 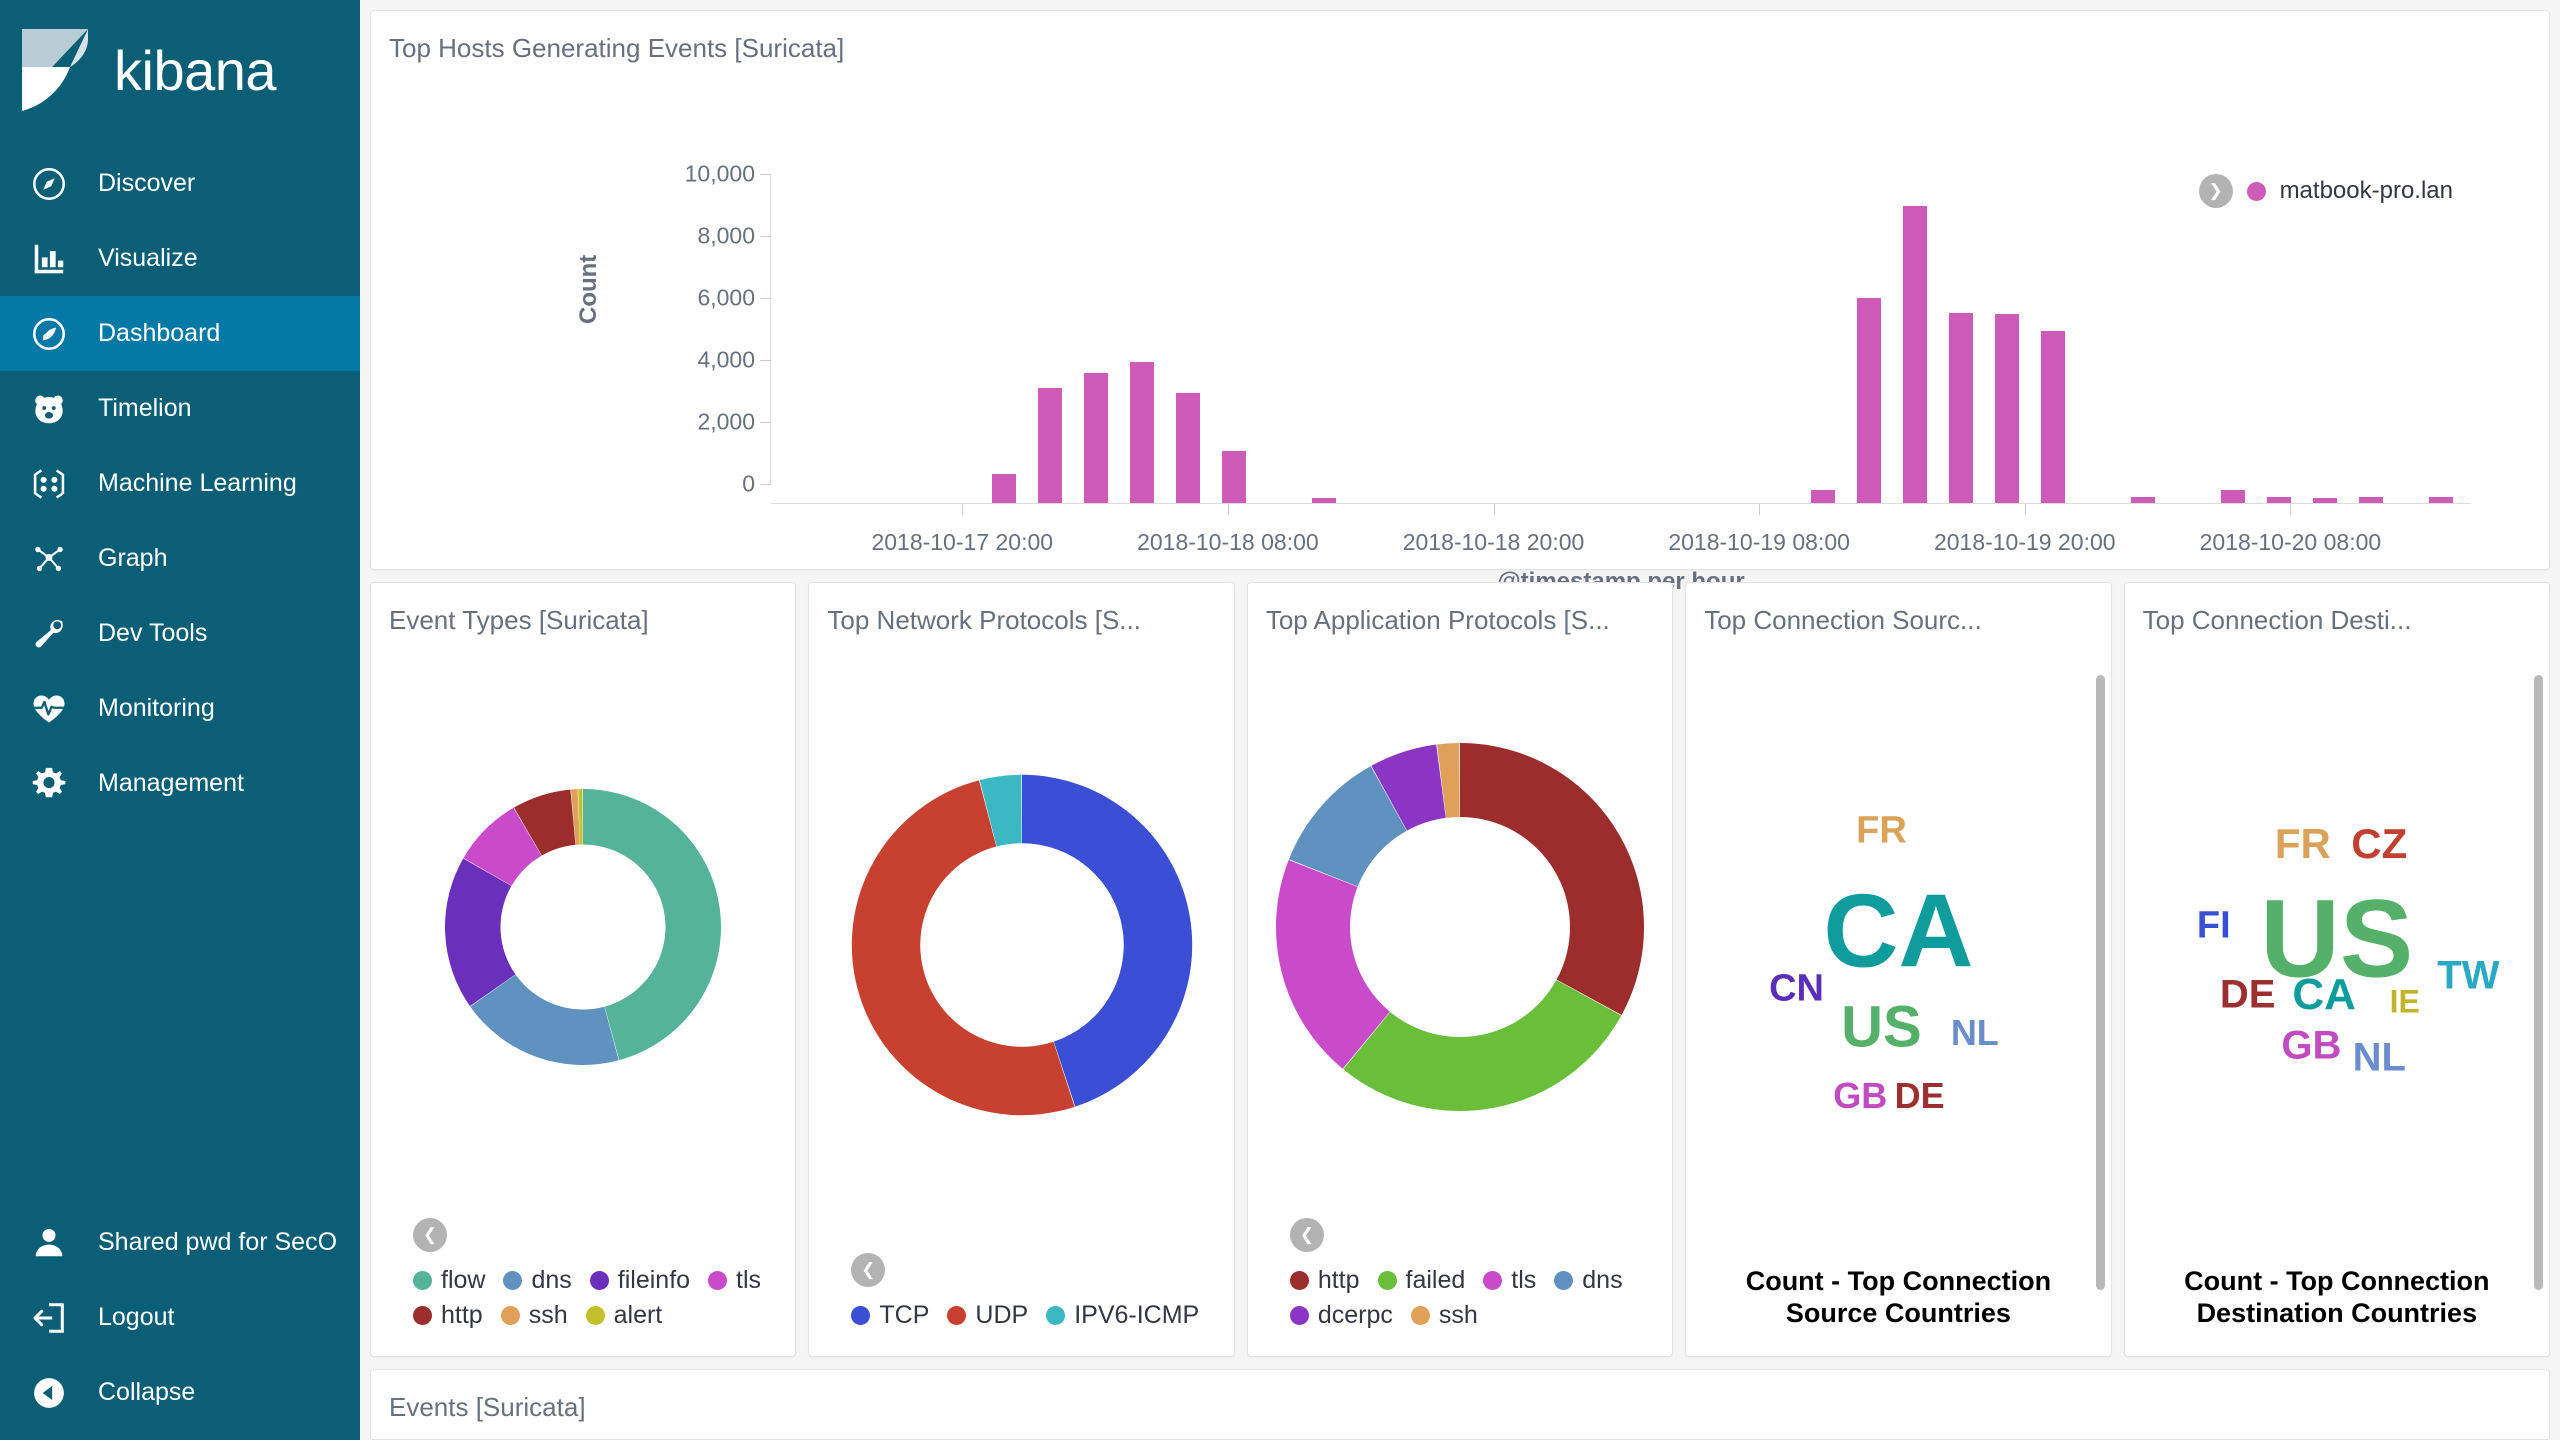 What do you see at coordinates (1797, 988) in the screenshot?
I see `tag-cloud-term: CN` at bounding box center [1797, 988].